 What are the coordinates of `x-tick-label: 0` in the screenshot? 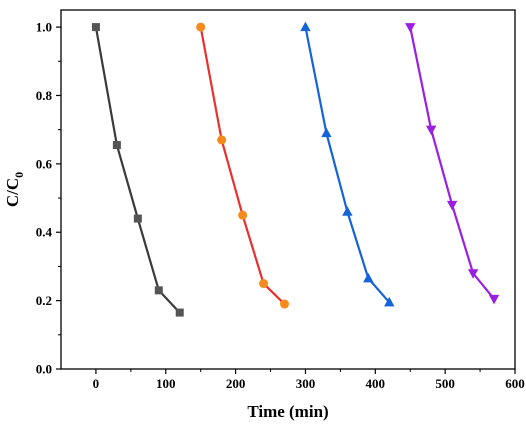 It's located at (96, 383).